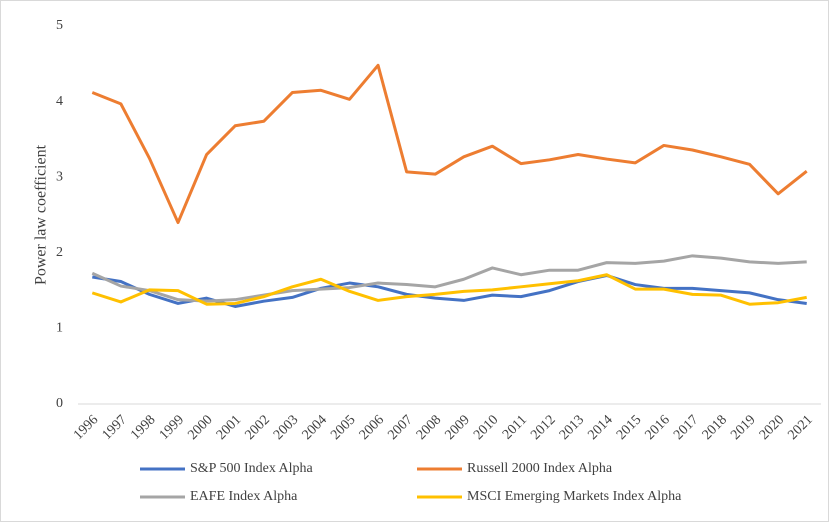  I want to click on legend-label: EAFE Index Alpha, so click(244, 496).